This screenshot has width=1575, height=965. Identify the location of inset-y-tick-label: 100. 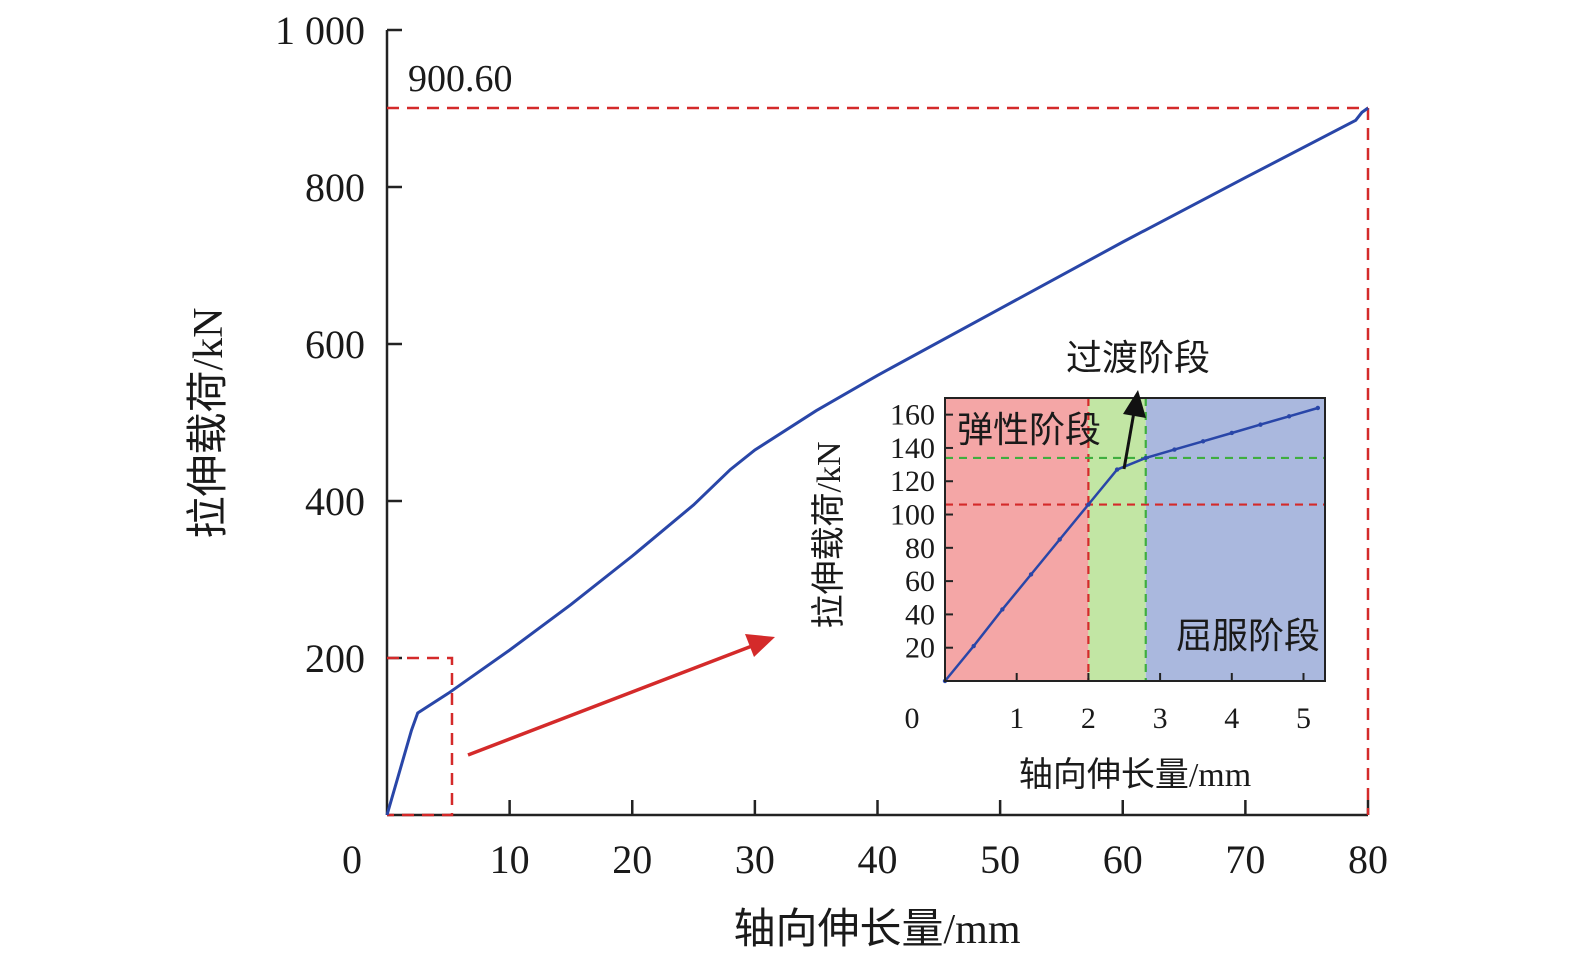
(912, 515).